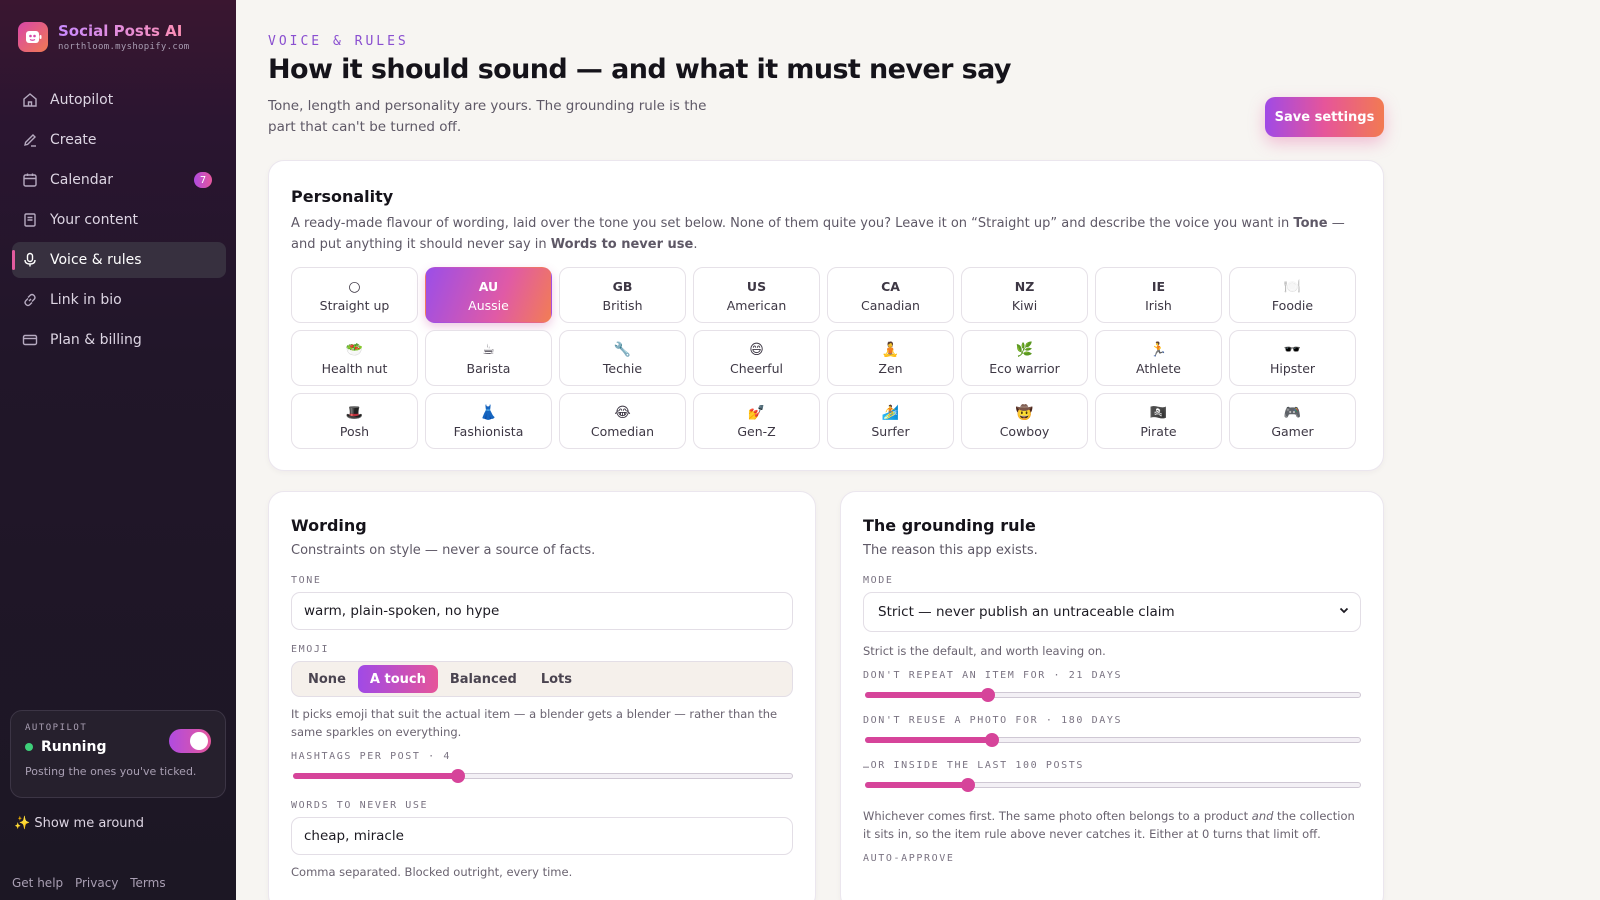 This screenshot has width=1600, height=900. What do you see at coordinates (30, 100) in the screenshot?
I see `home-icon` at bounding box center [30, 100].